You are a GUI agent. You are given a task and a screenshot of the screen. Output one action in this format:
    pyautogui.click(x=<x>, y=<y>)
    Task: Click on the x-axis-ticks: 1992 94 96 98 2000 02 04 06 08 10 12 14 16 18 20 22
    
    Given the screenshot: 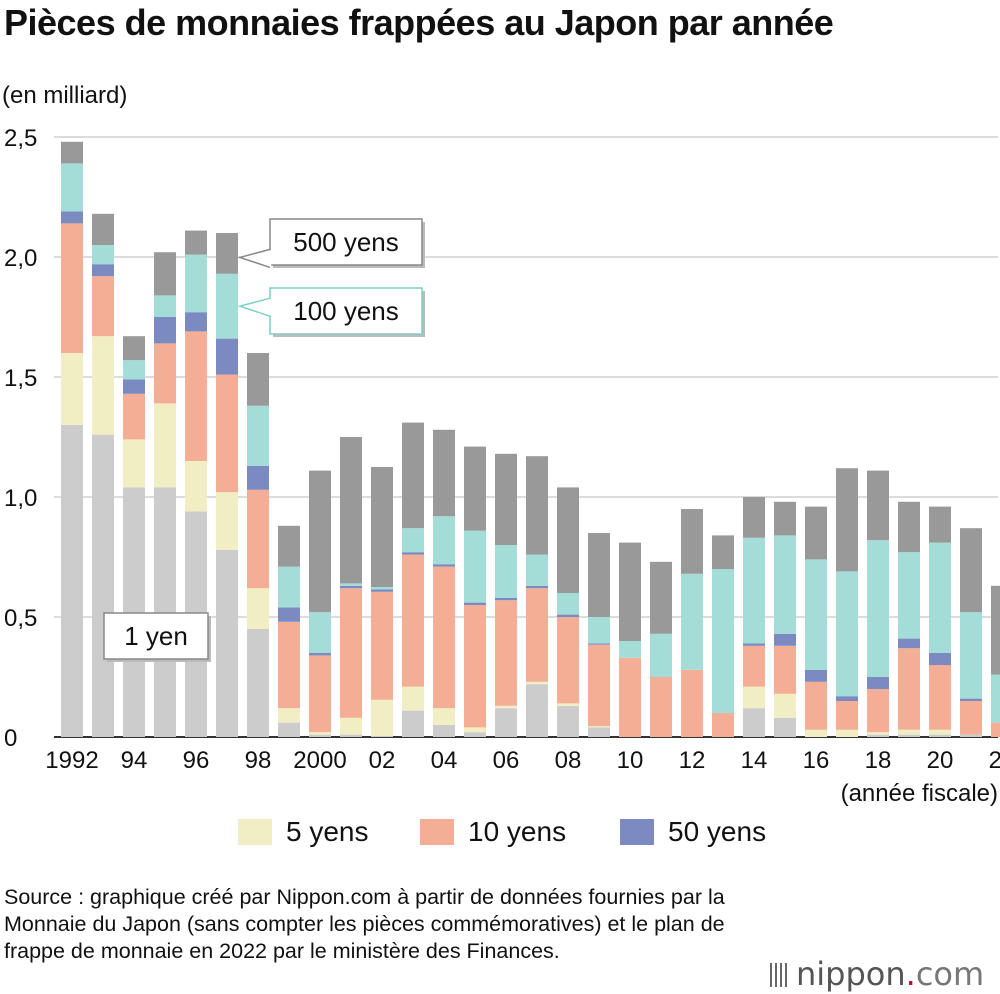 What is the action you would take?
    pyautogui.click(x=522, y=760)
    